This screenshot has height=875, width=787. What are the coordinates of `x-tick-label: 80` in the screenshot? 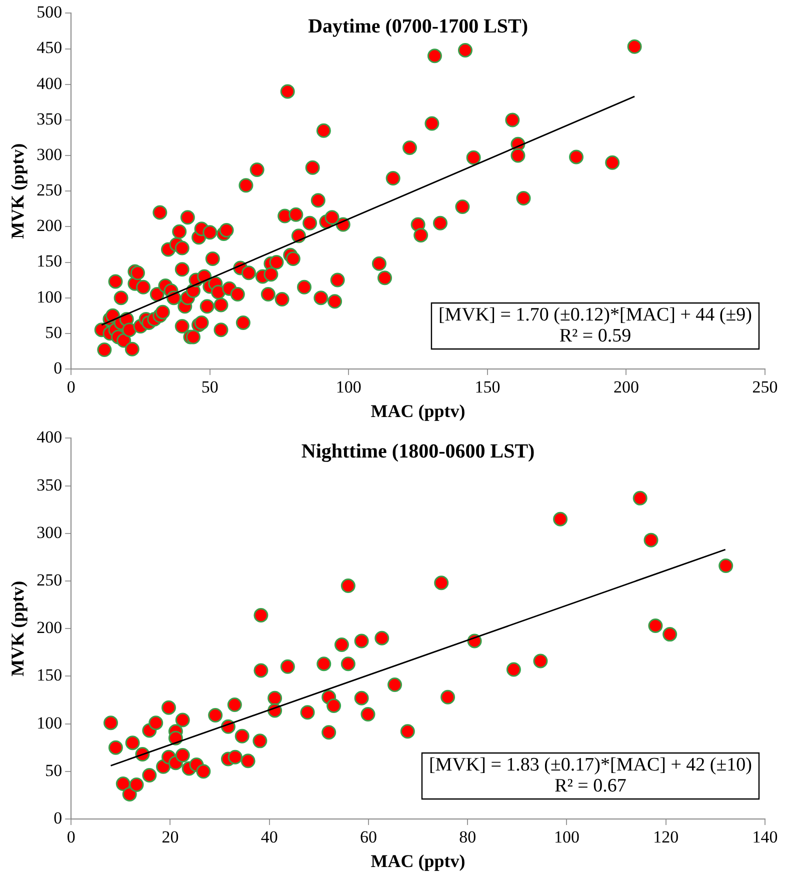 It's located at (467, 837).